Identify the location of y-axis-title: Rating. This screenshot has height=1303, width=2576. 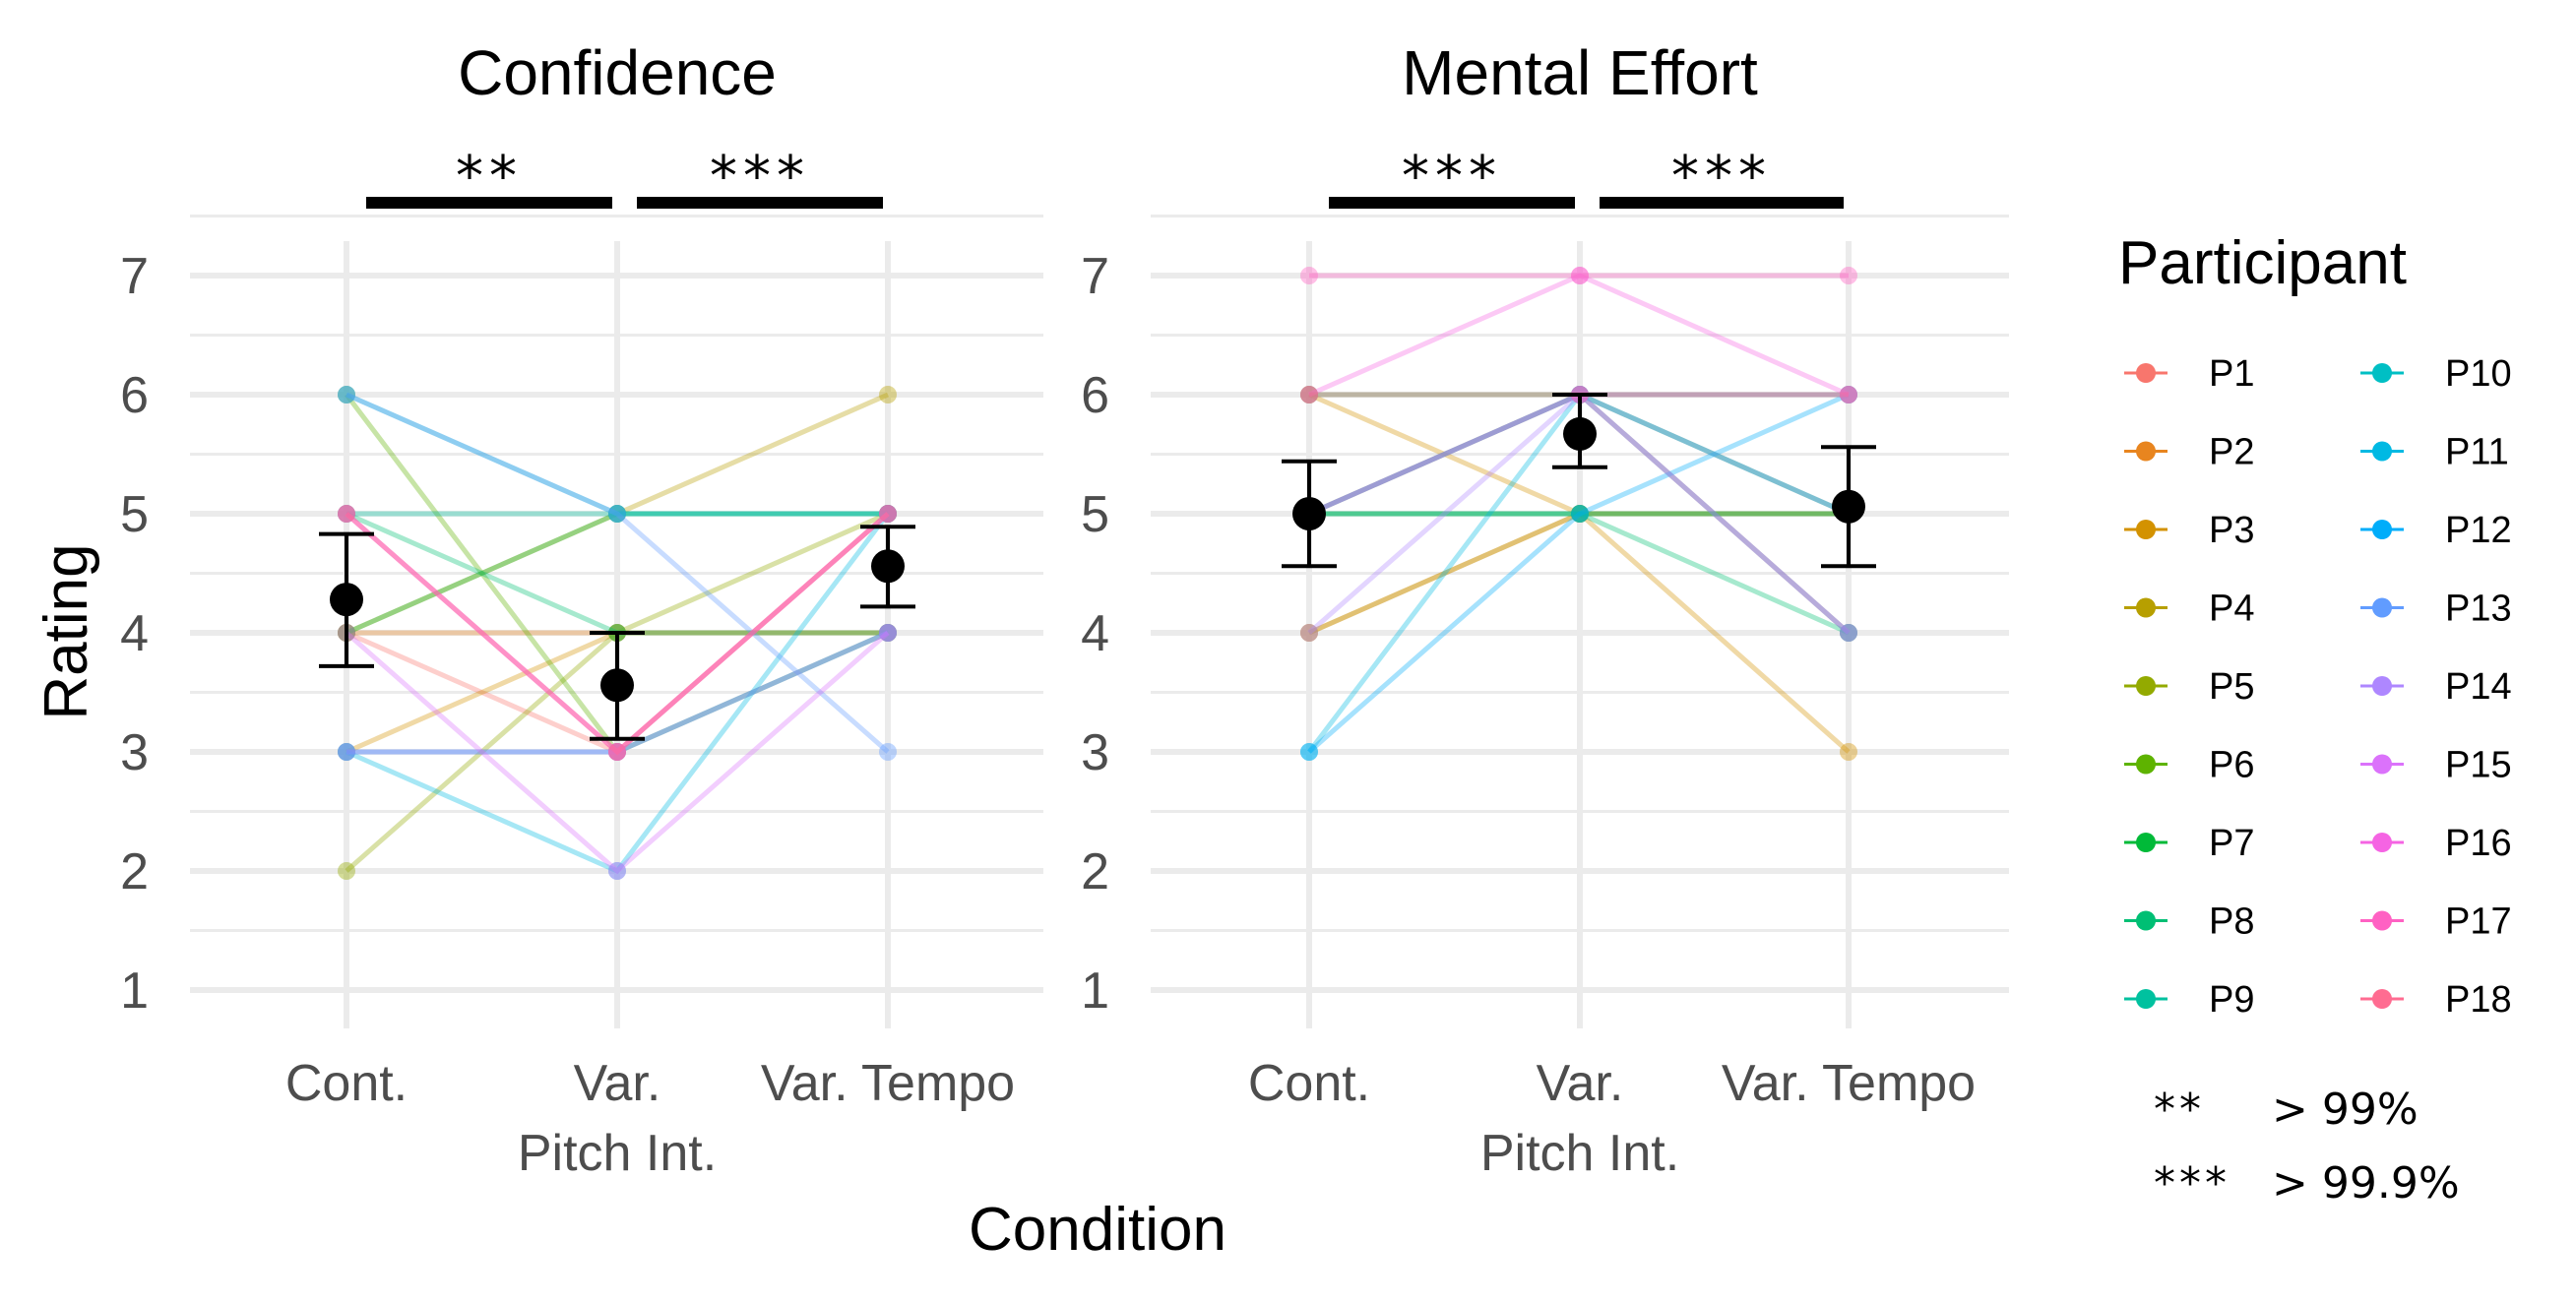
(66, 631).